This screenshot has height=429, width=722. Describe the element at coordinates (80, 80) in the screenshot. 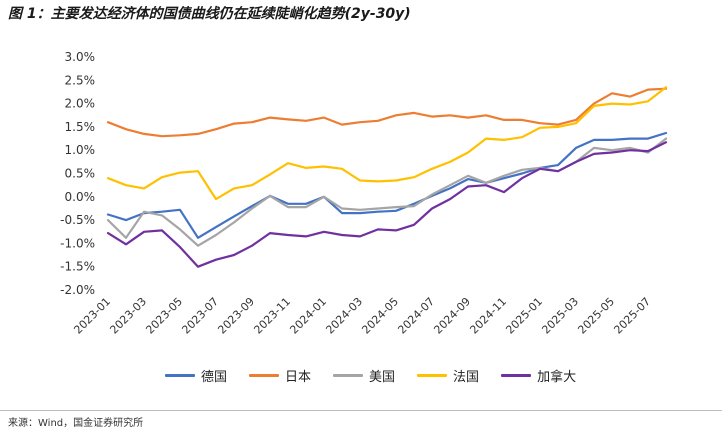

I see `y-tick-label: 2.5%` at that location.